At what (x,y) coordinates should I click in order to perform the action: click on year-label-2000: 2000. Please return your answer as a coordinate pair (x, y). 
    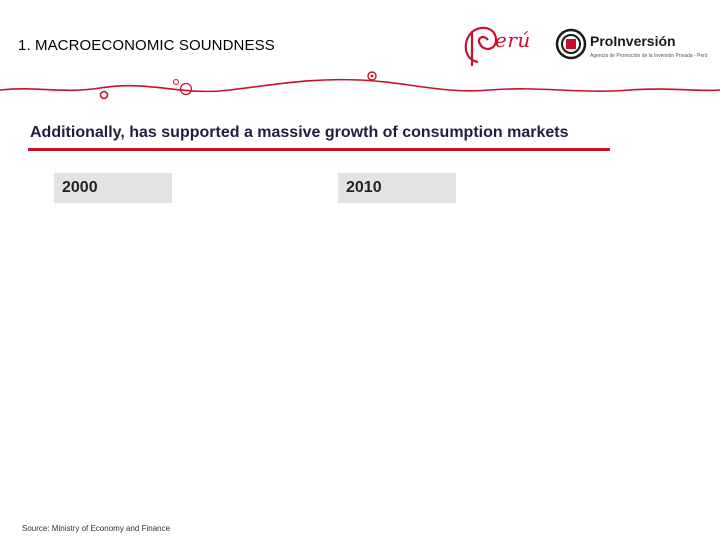
    Looking at the image, I should click on (113, 188).